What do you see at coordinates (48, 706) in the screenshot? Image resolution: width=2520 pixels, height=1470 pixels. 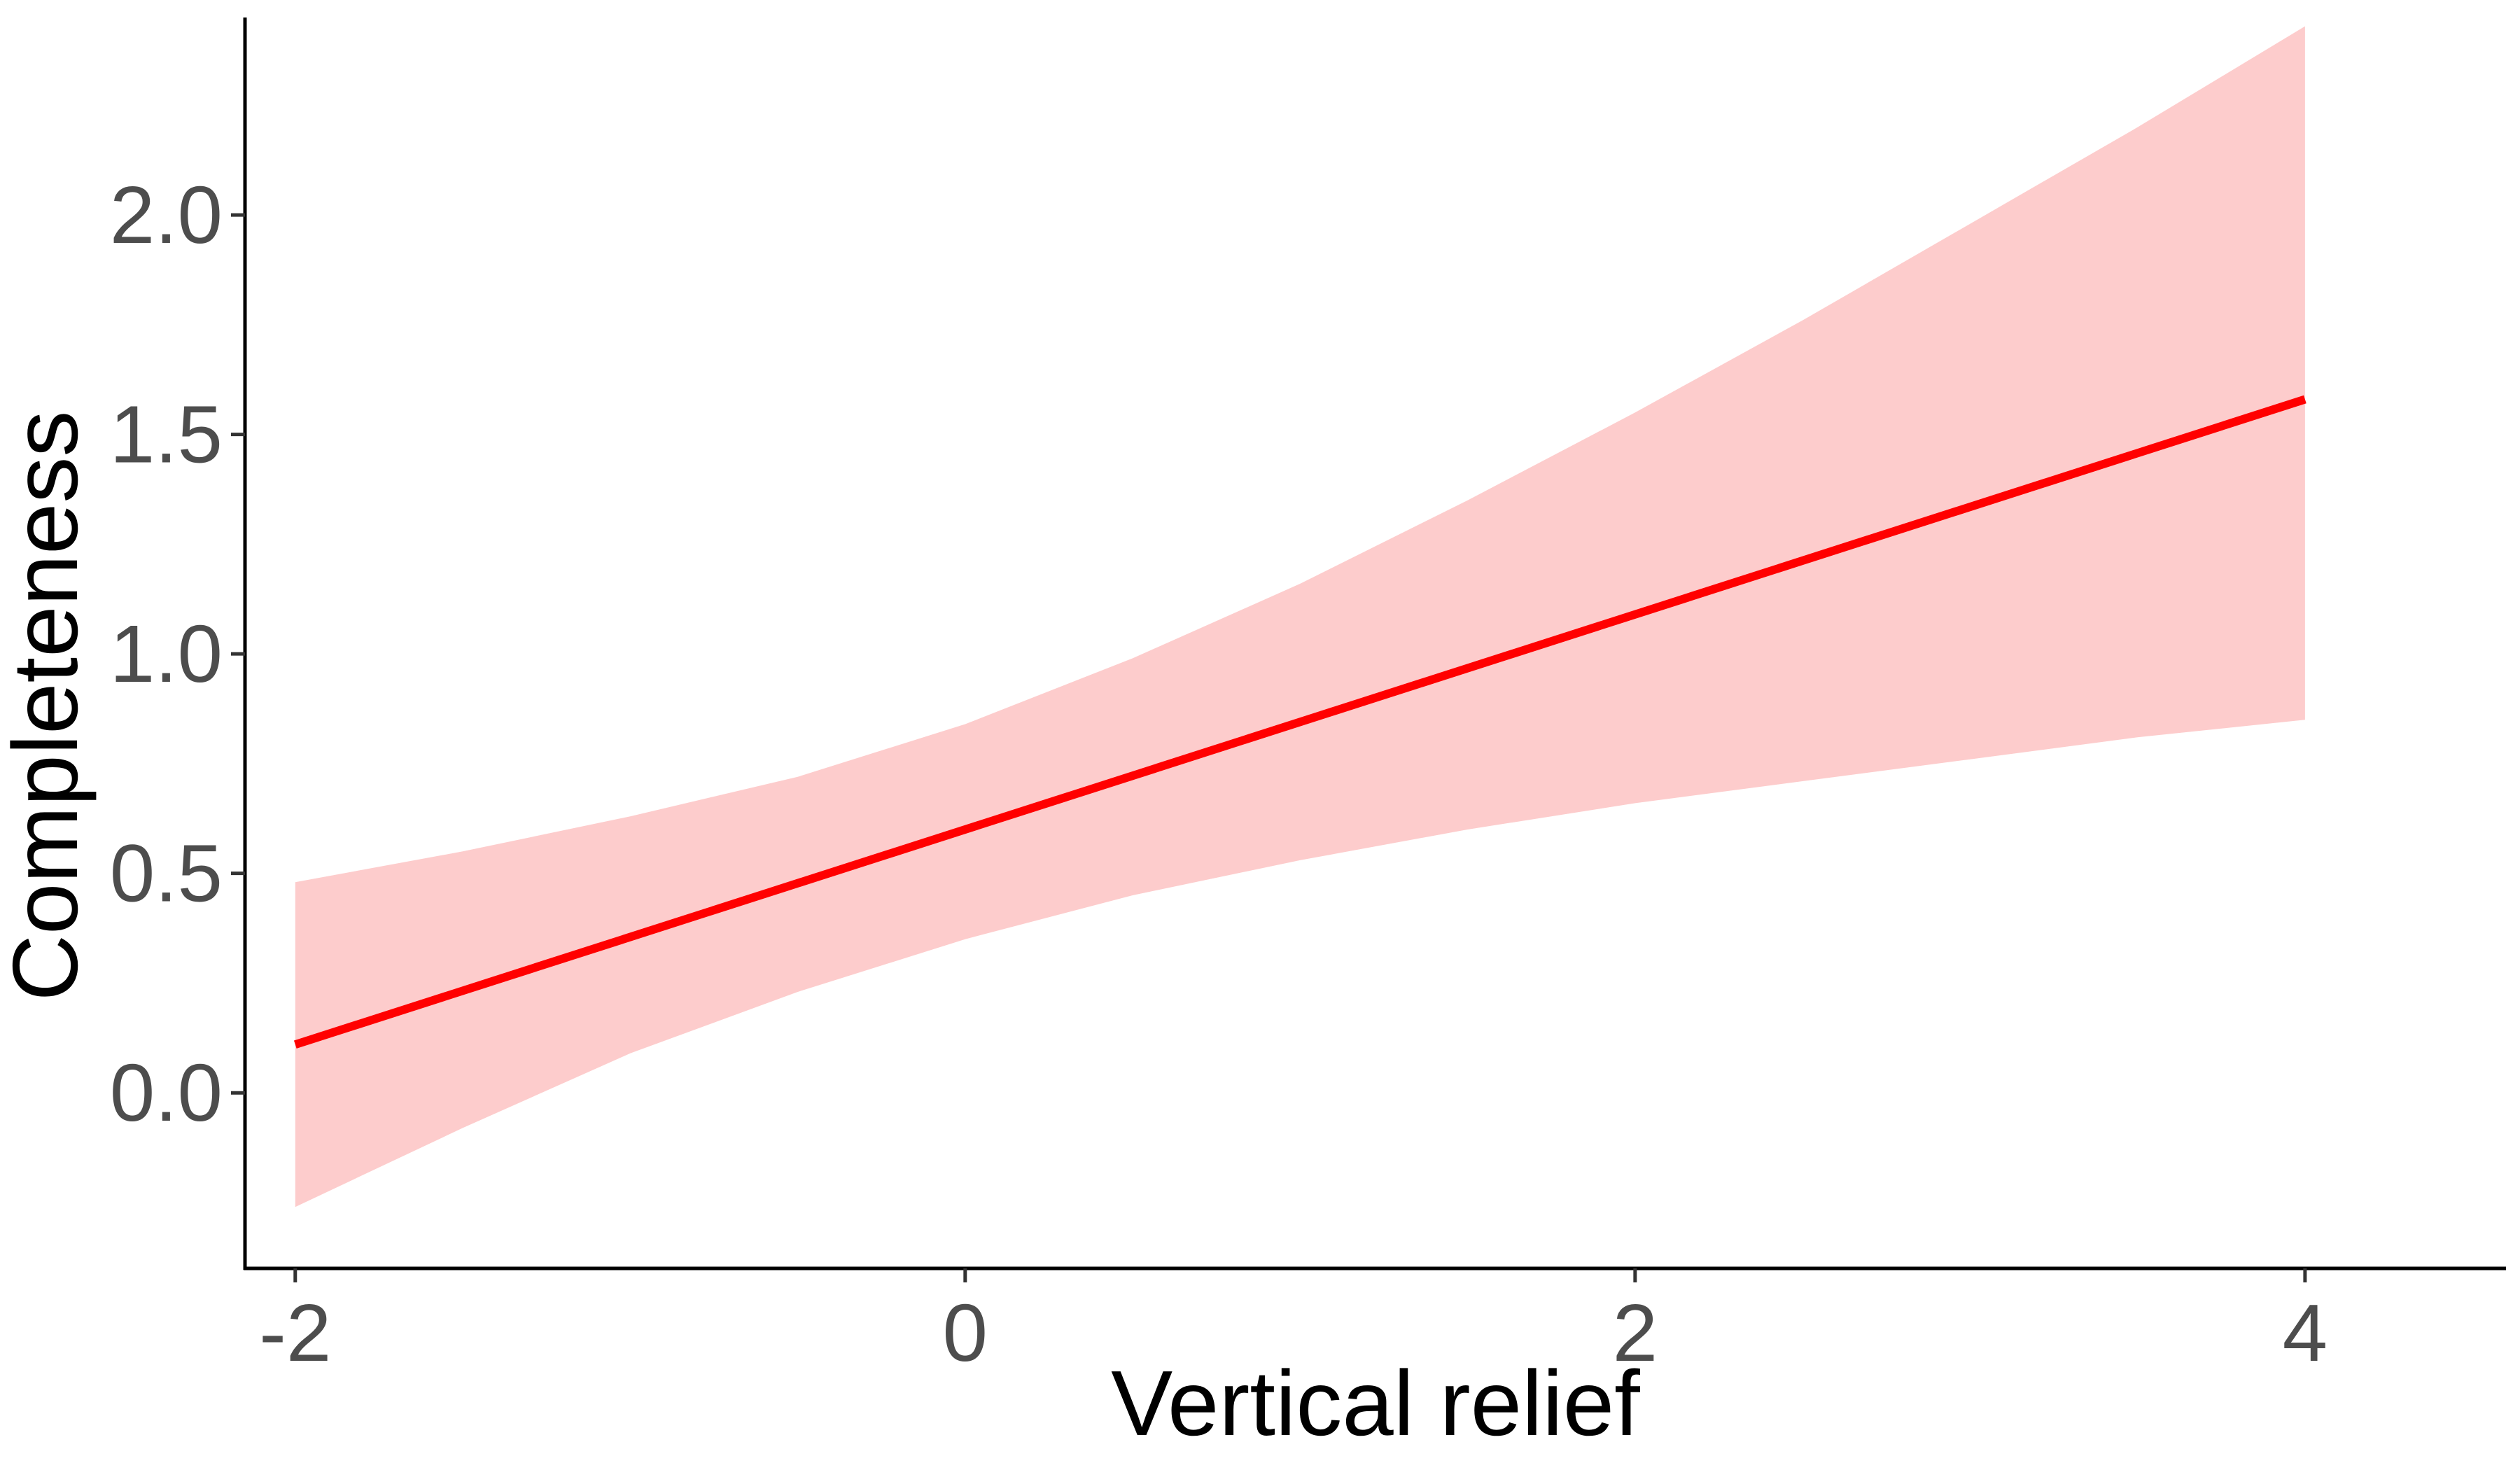 I see `y-axis-title: Completeness` at bounding box center [48, 706].